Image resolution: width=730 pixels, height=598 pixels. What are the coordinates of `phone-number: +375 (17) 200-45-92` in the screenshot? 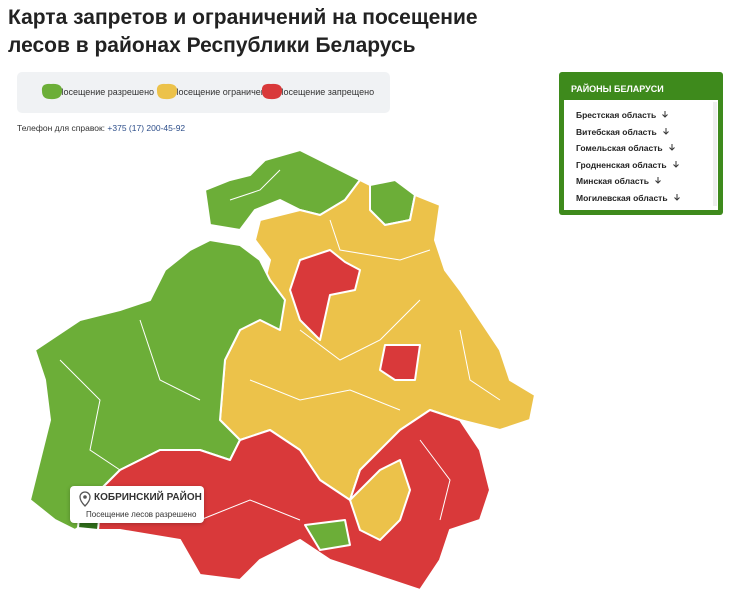 It's located at (146, 128).